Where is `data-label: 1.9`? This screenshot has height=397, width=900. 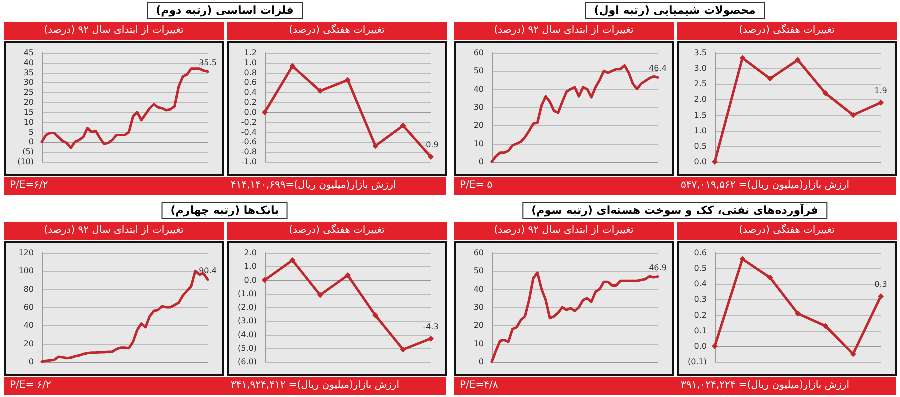
data-label: 1.9 is located at coordinates (881, 91).